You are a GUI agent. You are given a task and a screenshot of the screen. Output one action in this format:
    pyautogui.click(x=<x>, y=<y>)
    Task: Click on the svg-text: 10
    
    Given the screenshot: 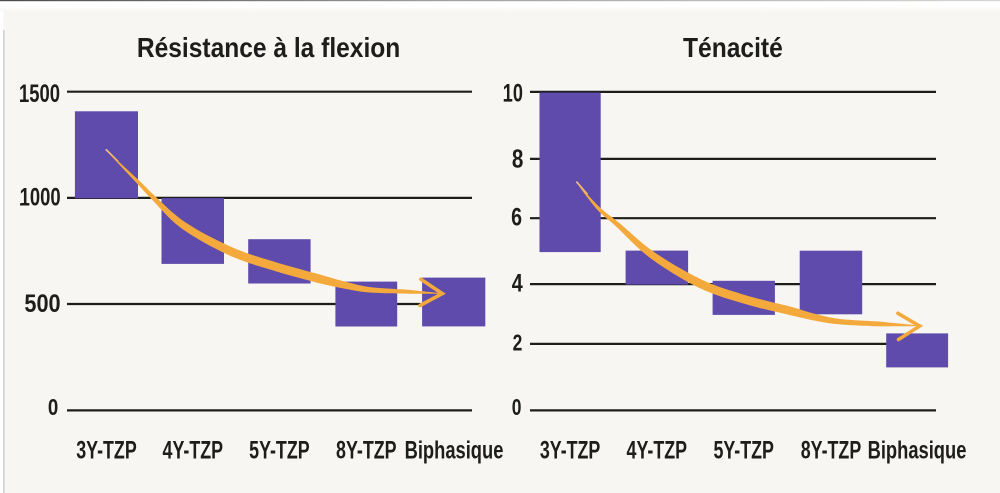 What is the action you would take?
    pyautogui.click(x=513, y=94)
    